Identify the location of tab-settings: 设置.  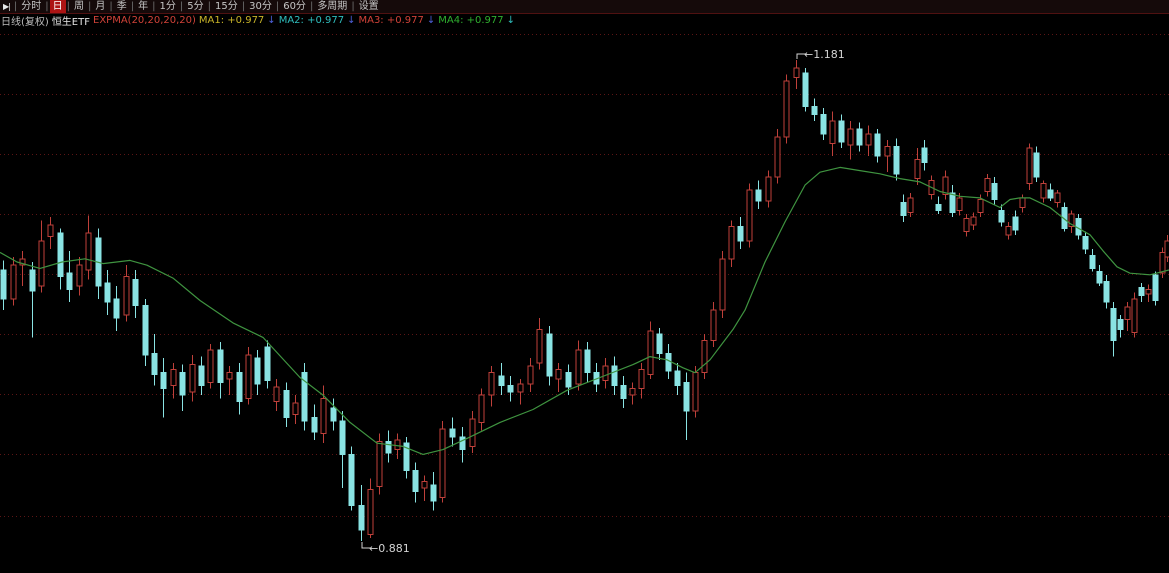
(368, 6).